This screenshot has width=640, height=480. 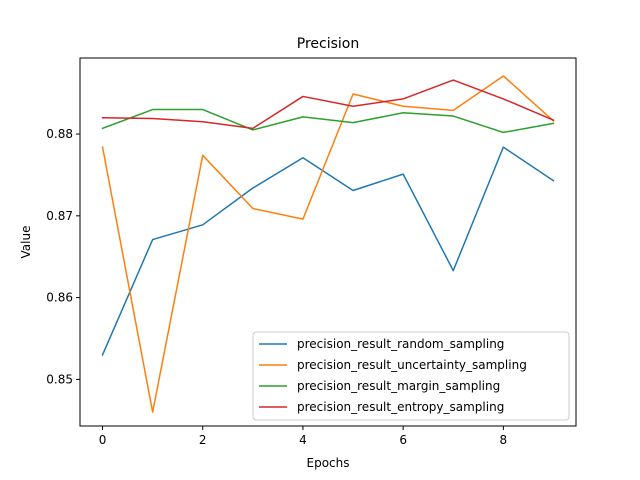 I want to click on x-tick-label: 6, so click(x=403, y=440).